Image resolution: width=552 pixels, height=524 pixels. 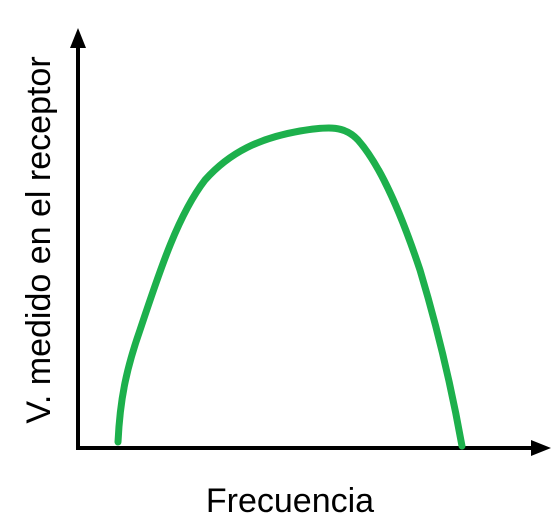 I want to click on x-axis-arrow, so click(x=541, y=448).